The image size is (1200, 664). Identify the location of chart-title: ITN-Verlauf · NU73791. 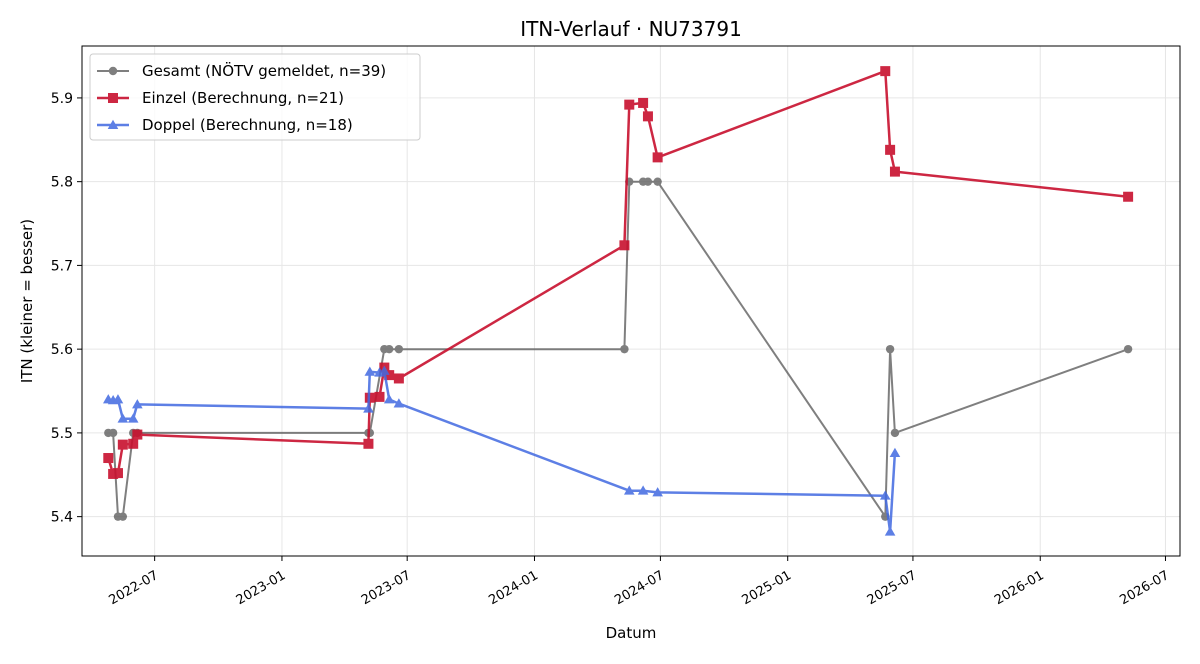
(631, 29).